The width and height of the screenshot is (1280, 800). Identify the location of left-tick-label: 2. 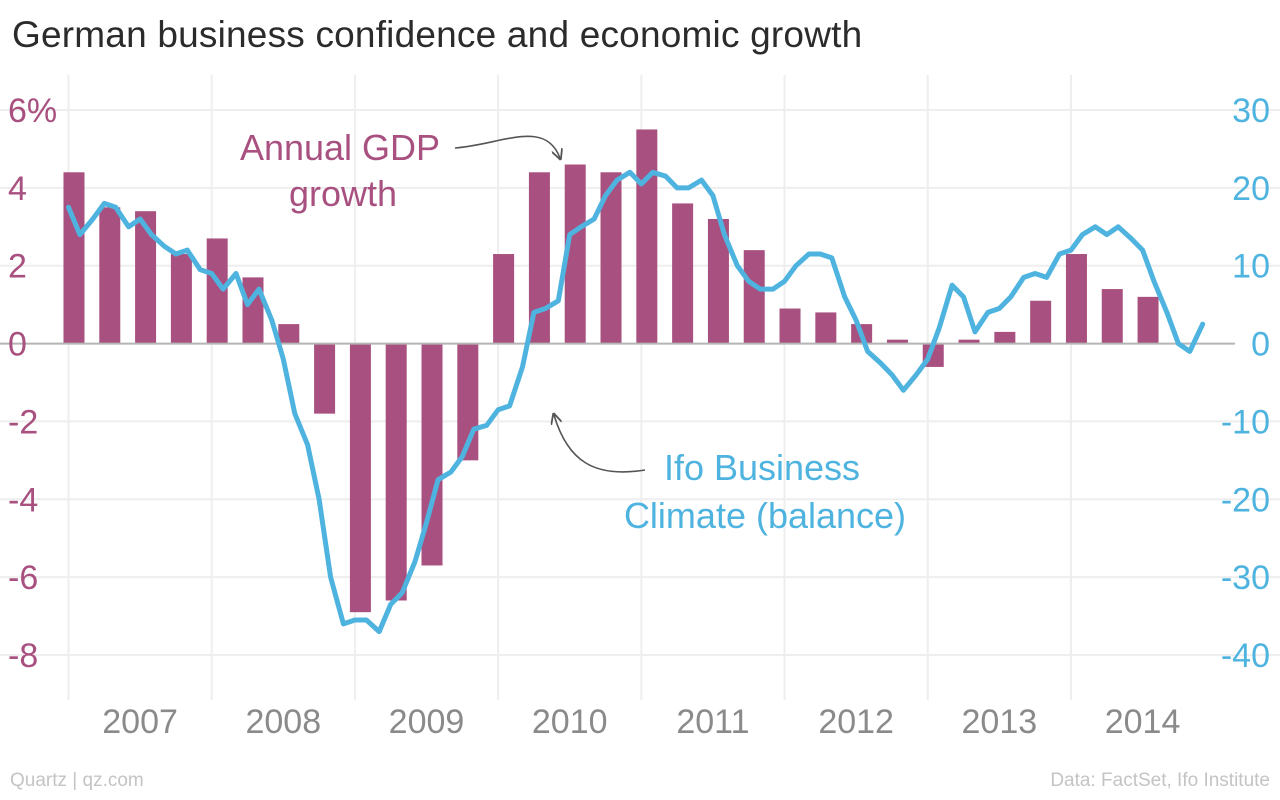
(17, 267).